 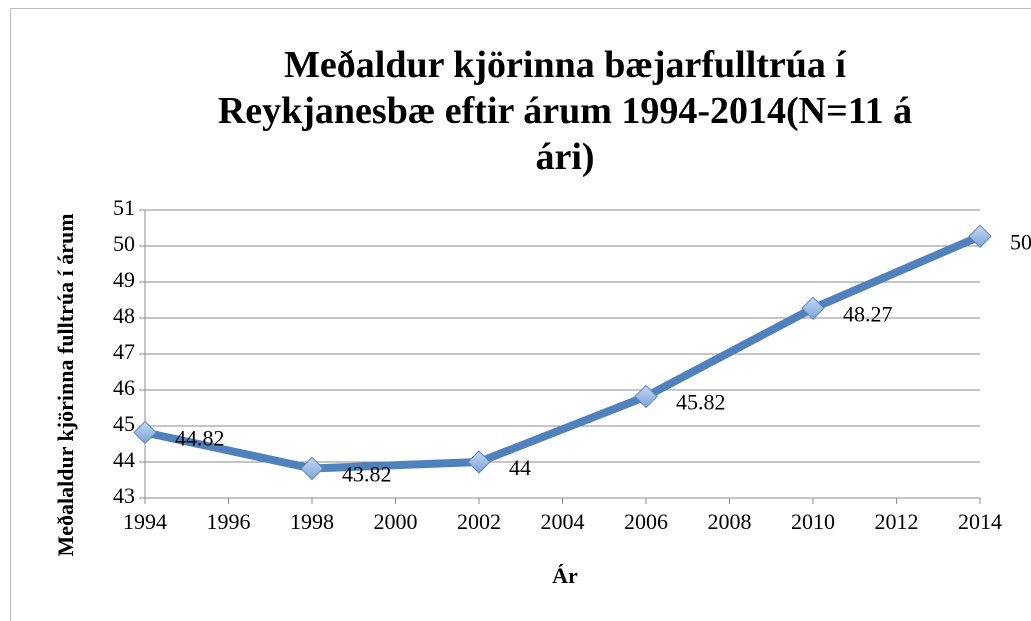 What do you see at coordinates (124, 495) in the screenshot?
I see `y-tick-label: 43` at bounding box center [124, 495].